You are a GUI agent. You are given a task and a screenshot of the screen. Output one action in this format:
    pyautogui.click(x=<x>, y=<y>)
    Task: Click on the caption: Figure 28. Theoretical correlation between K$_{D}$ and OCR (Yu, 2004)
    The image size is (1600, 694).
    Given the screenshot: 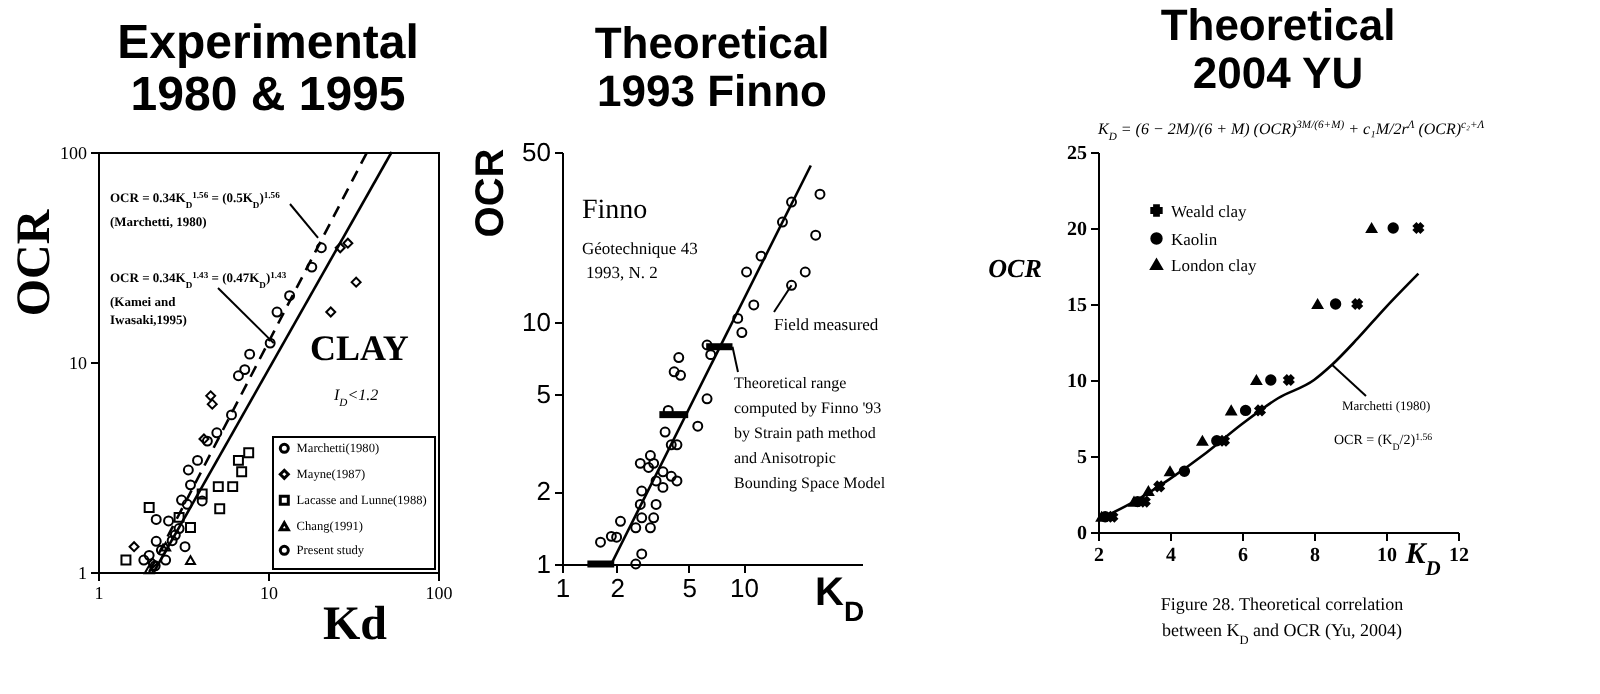 What is the action you would take?
    pyautogui.click(x=1282, y=620)
    